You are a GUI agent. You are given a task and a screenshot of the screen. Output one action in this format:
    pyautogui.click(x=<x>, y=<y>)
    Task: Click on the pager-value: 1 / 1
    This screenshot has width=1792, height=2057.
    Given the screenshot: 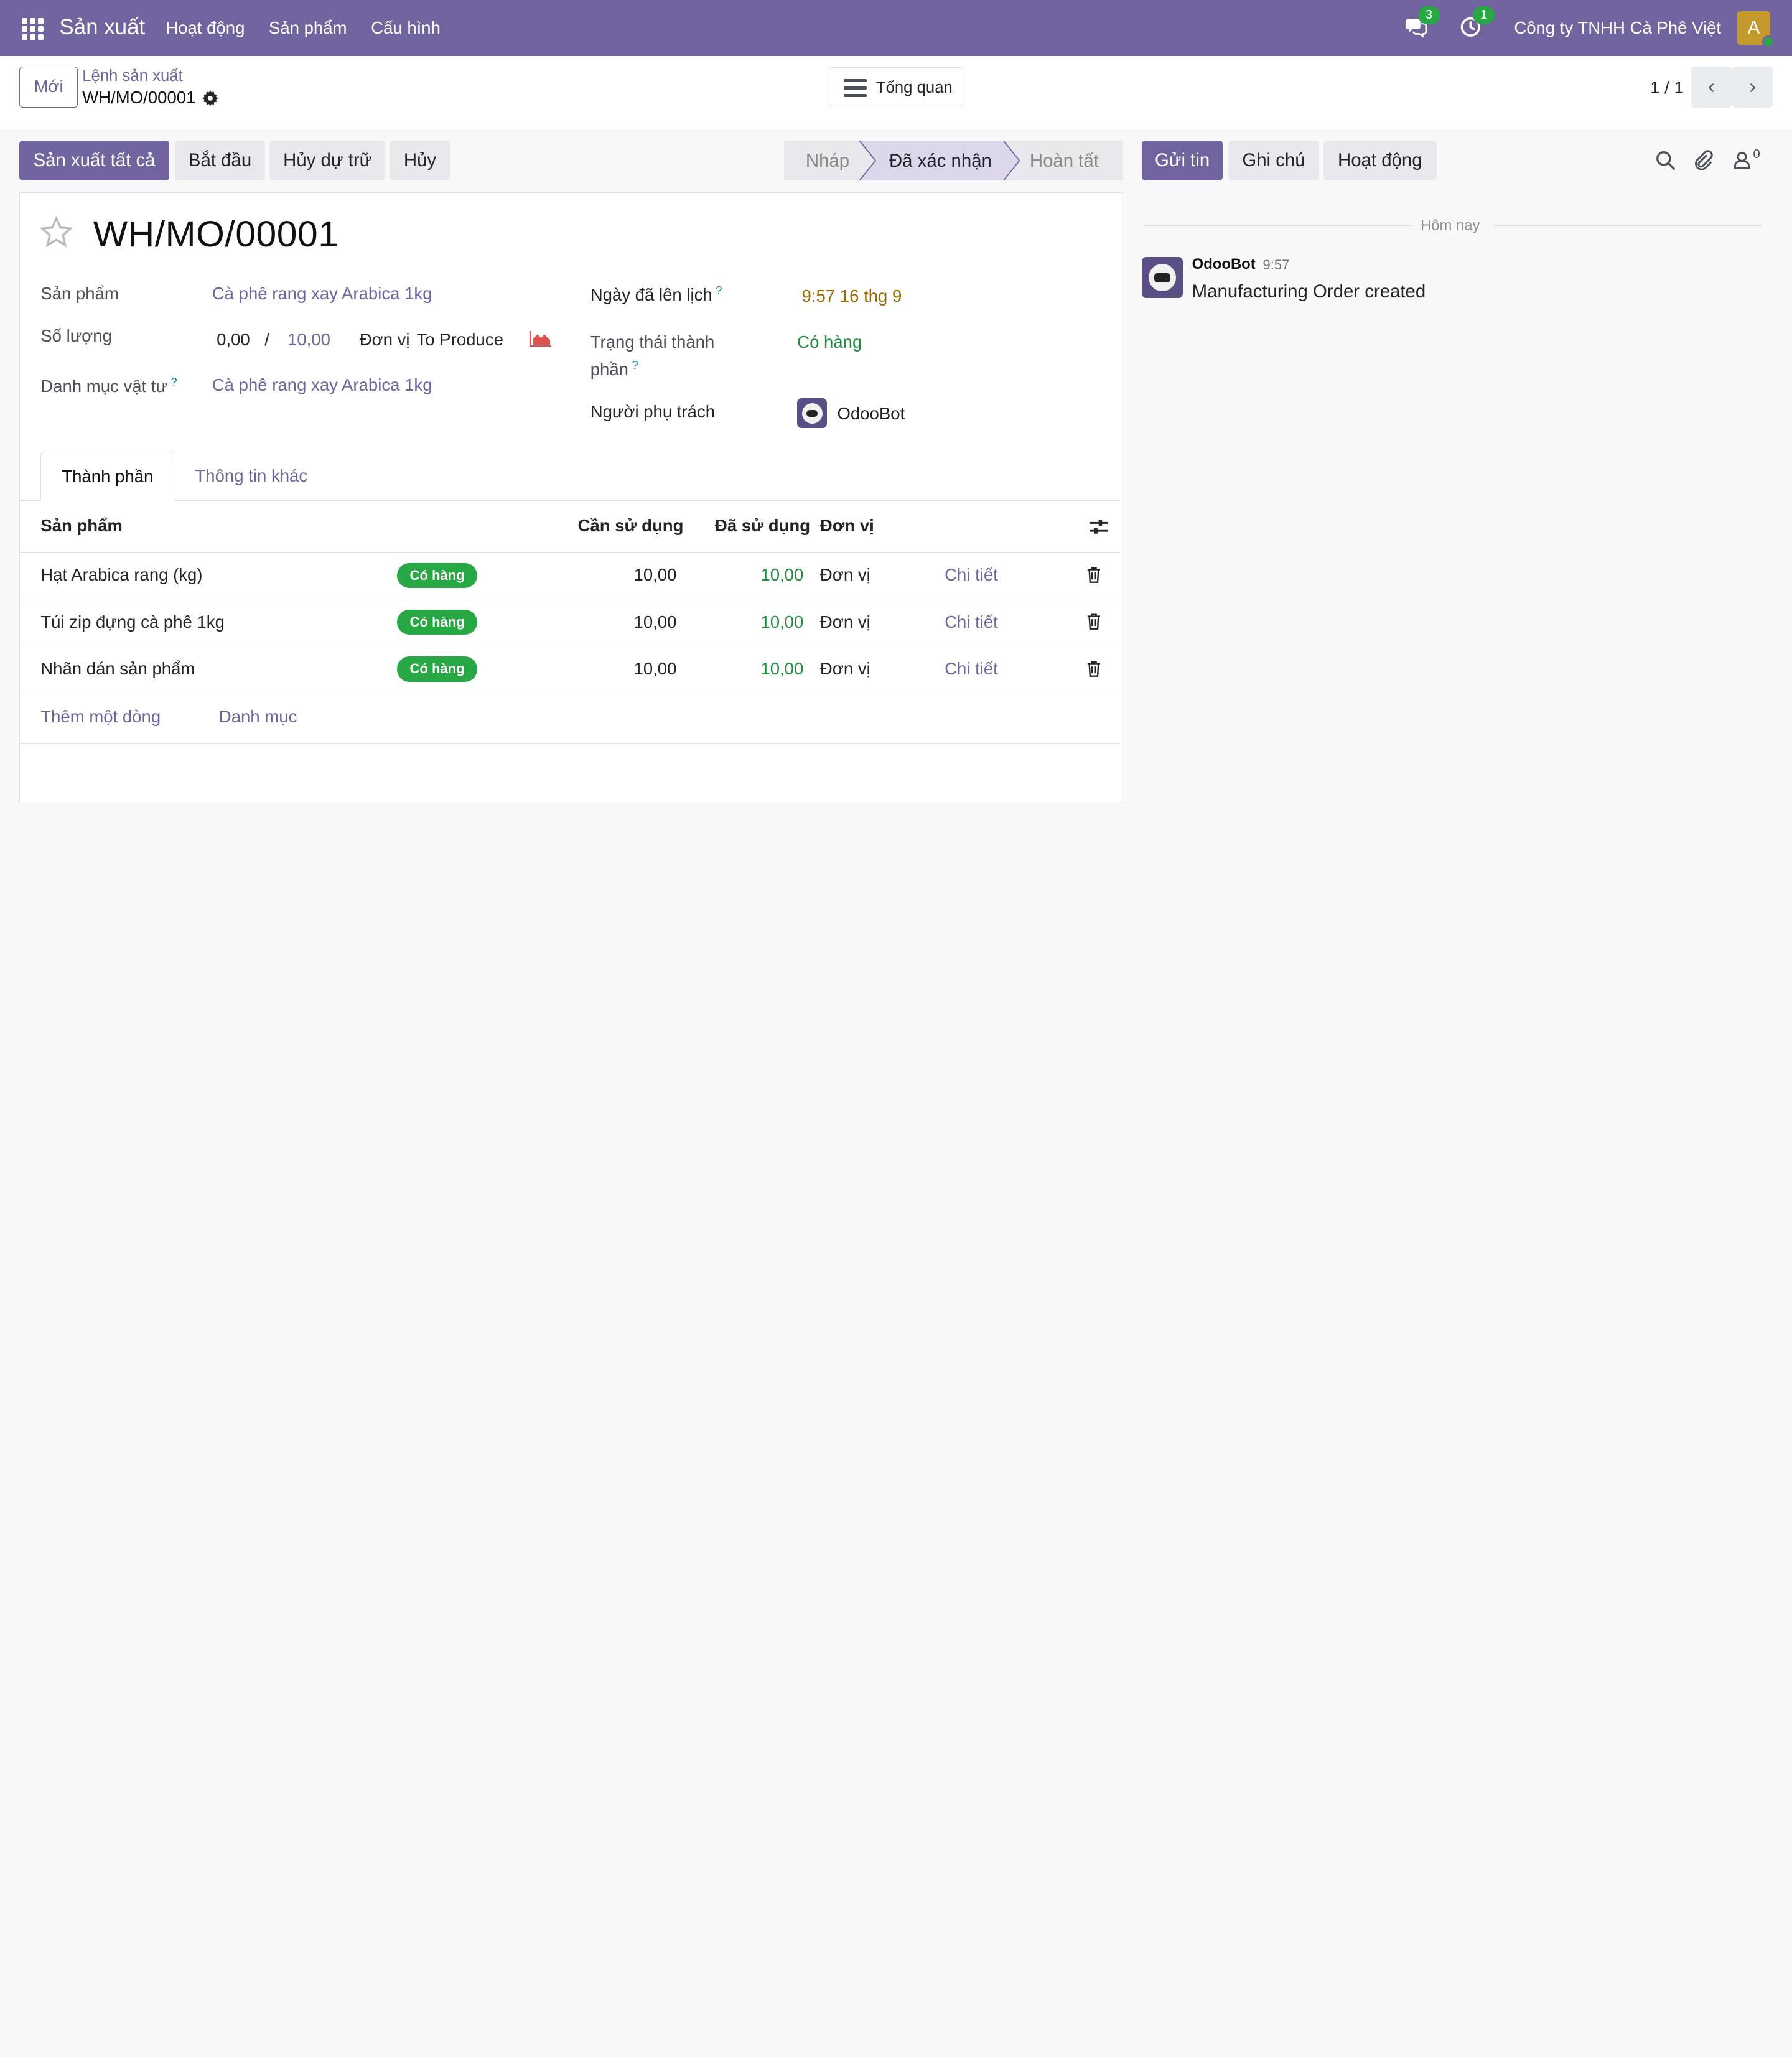 What is the action you would take?
    pyautogui.click(x=1667, y=87)
    